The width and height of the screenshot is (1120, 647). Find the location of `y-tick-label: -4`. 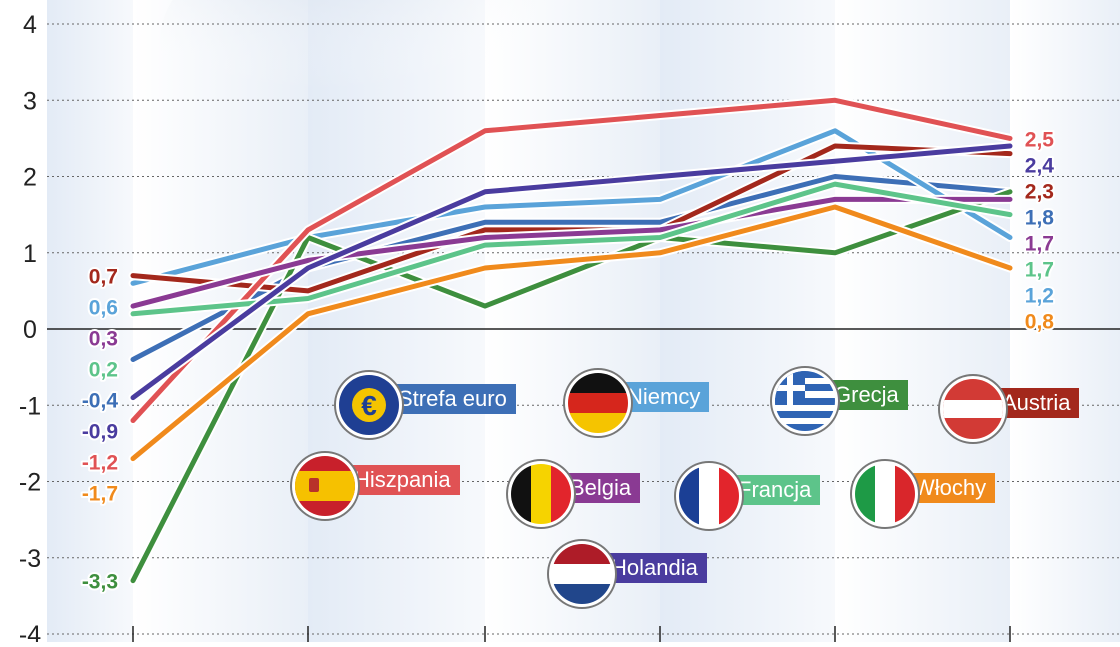

y-tick-label: -4 is located at coordinates (30, 631).